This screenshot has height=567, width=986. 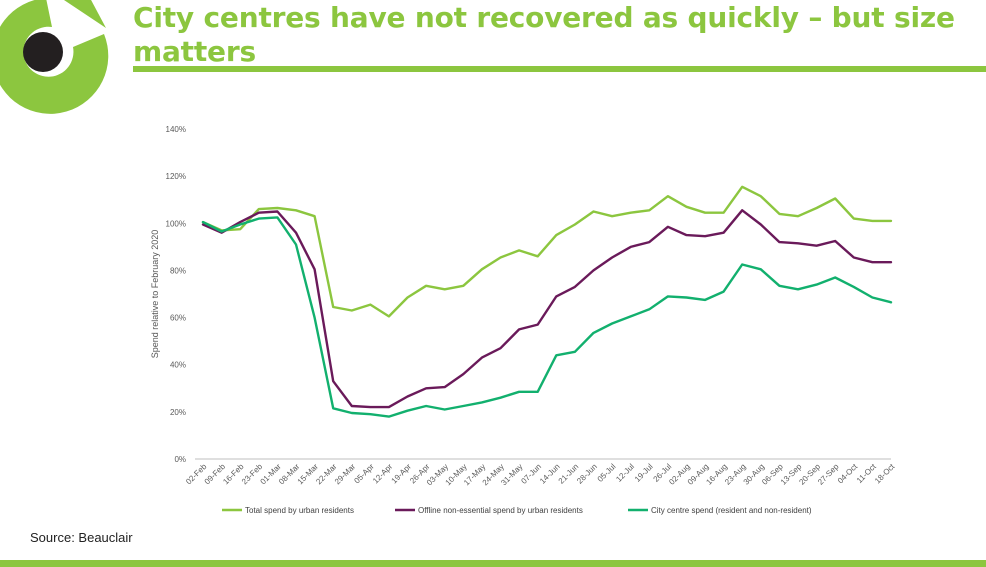 What do you see at coordinates (176, 129) in the screenshot?
I see `y-tick-label: 140%` at bounding box center [176, 129].